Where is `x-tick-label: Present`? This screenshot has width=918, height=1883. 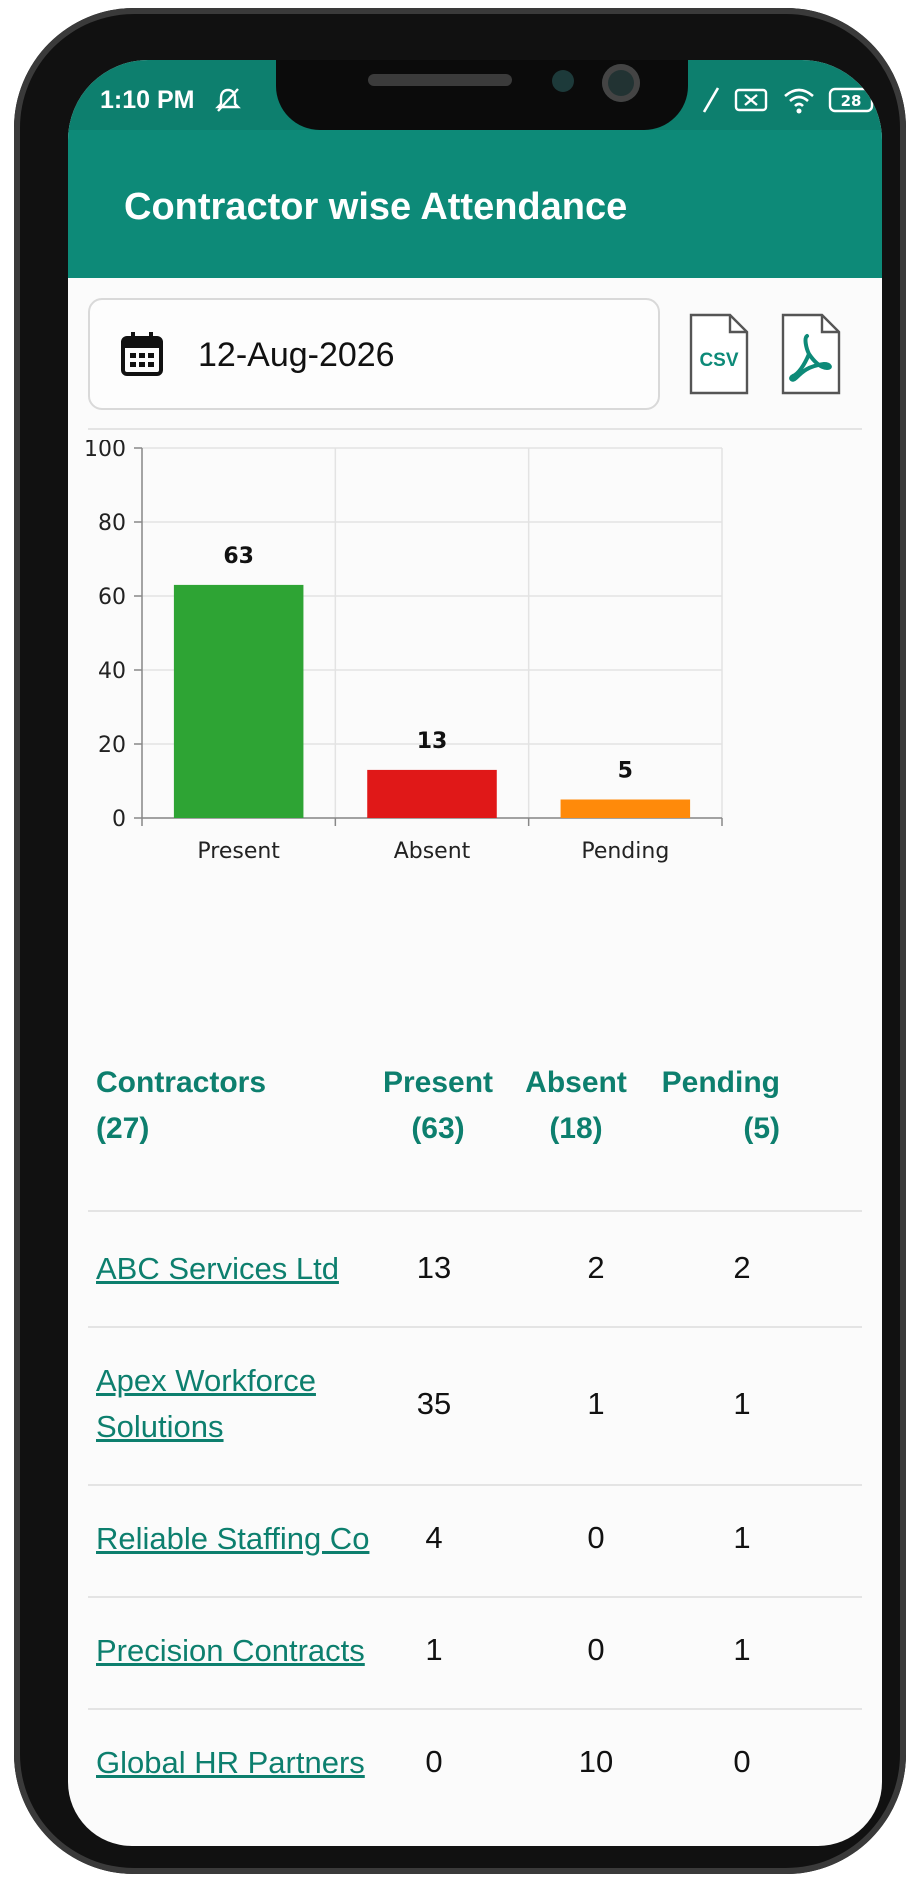
x-tick-label: Present is located at coordinates (238, 851).